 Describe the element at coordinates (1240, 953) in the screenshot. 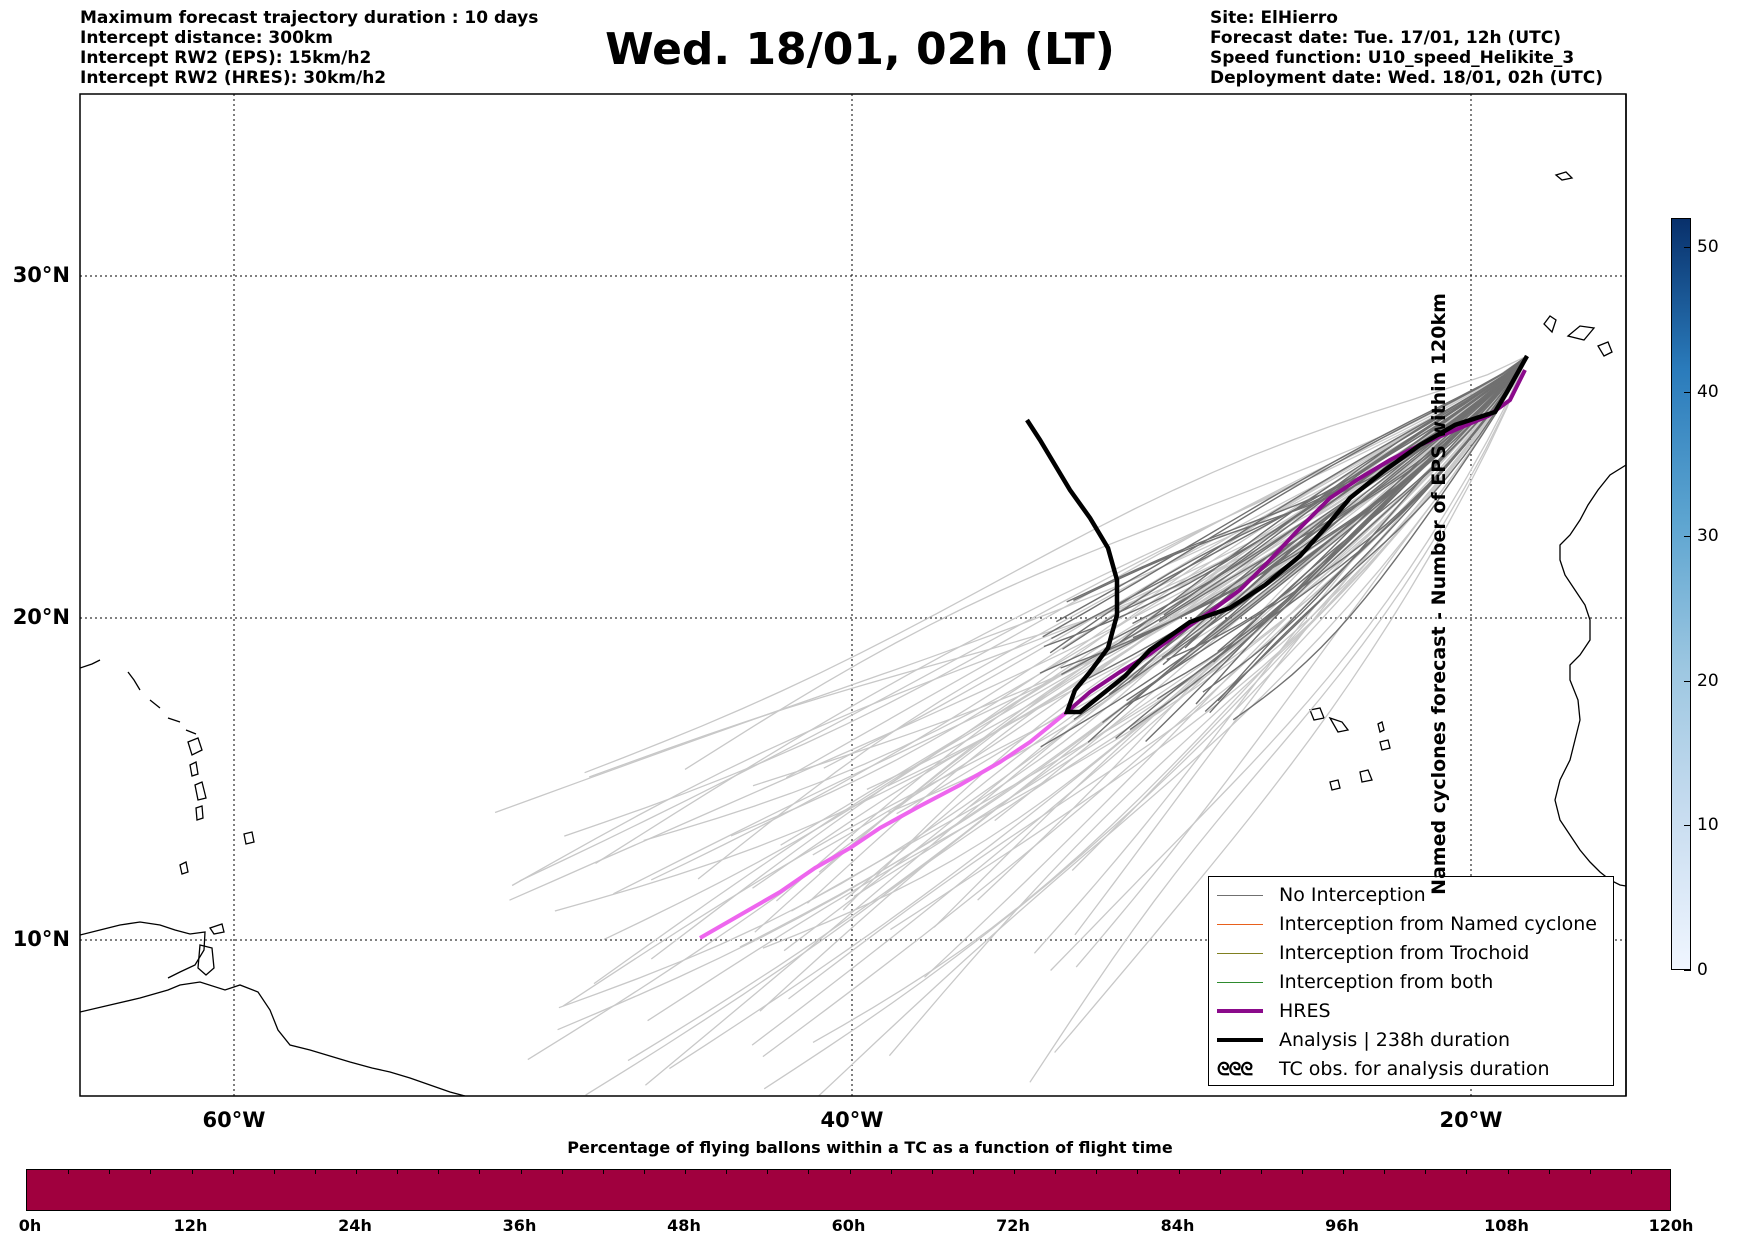

I see `legend-swatch-trochoid` at that location.